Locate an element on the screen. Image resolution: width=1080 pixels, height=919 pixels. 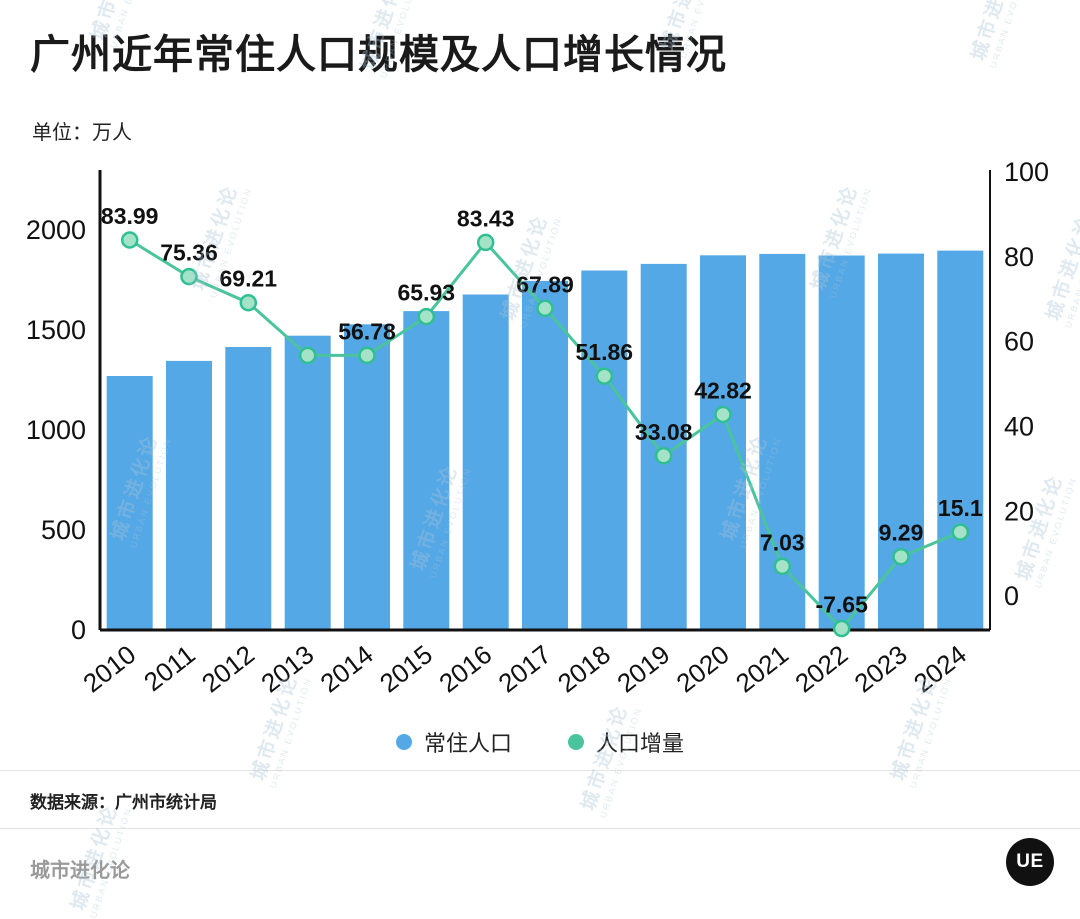
x-axis-label-2024: 2024 is located at coordinates (940, 668).